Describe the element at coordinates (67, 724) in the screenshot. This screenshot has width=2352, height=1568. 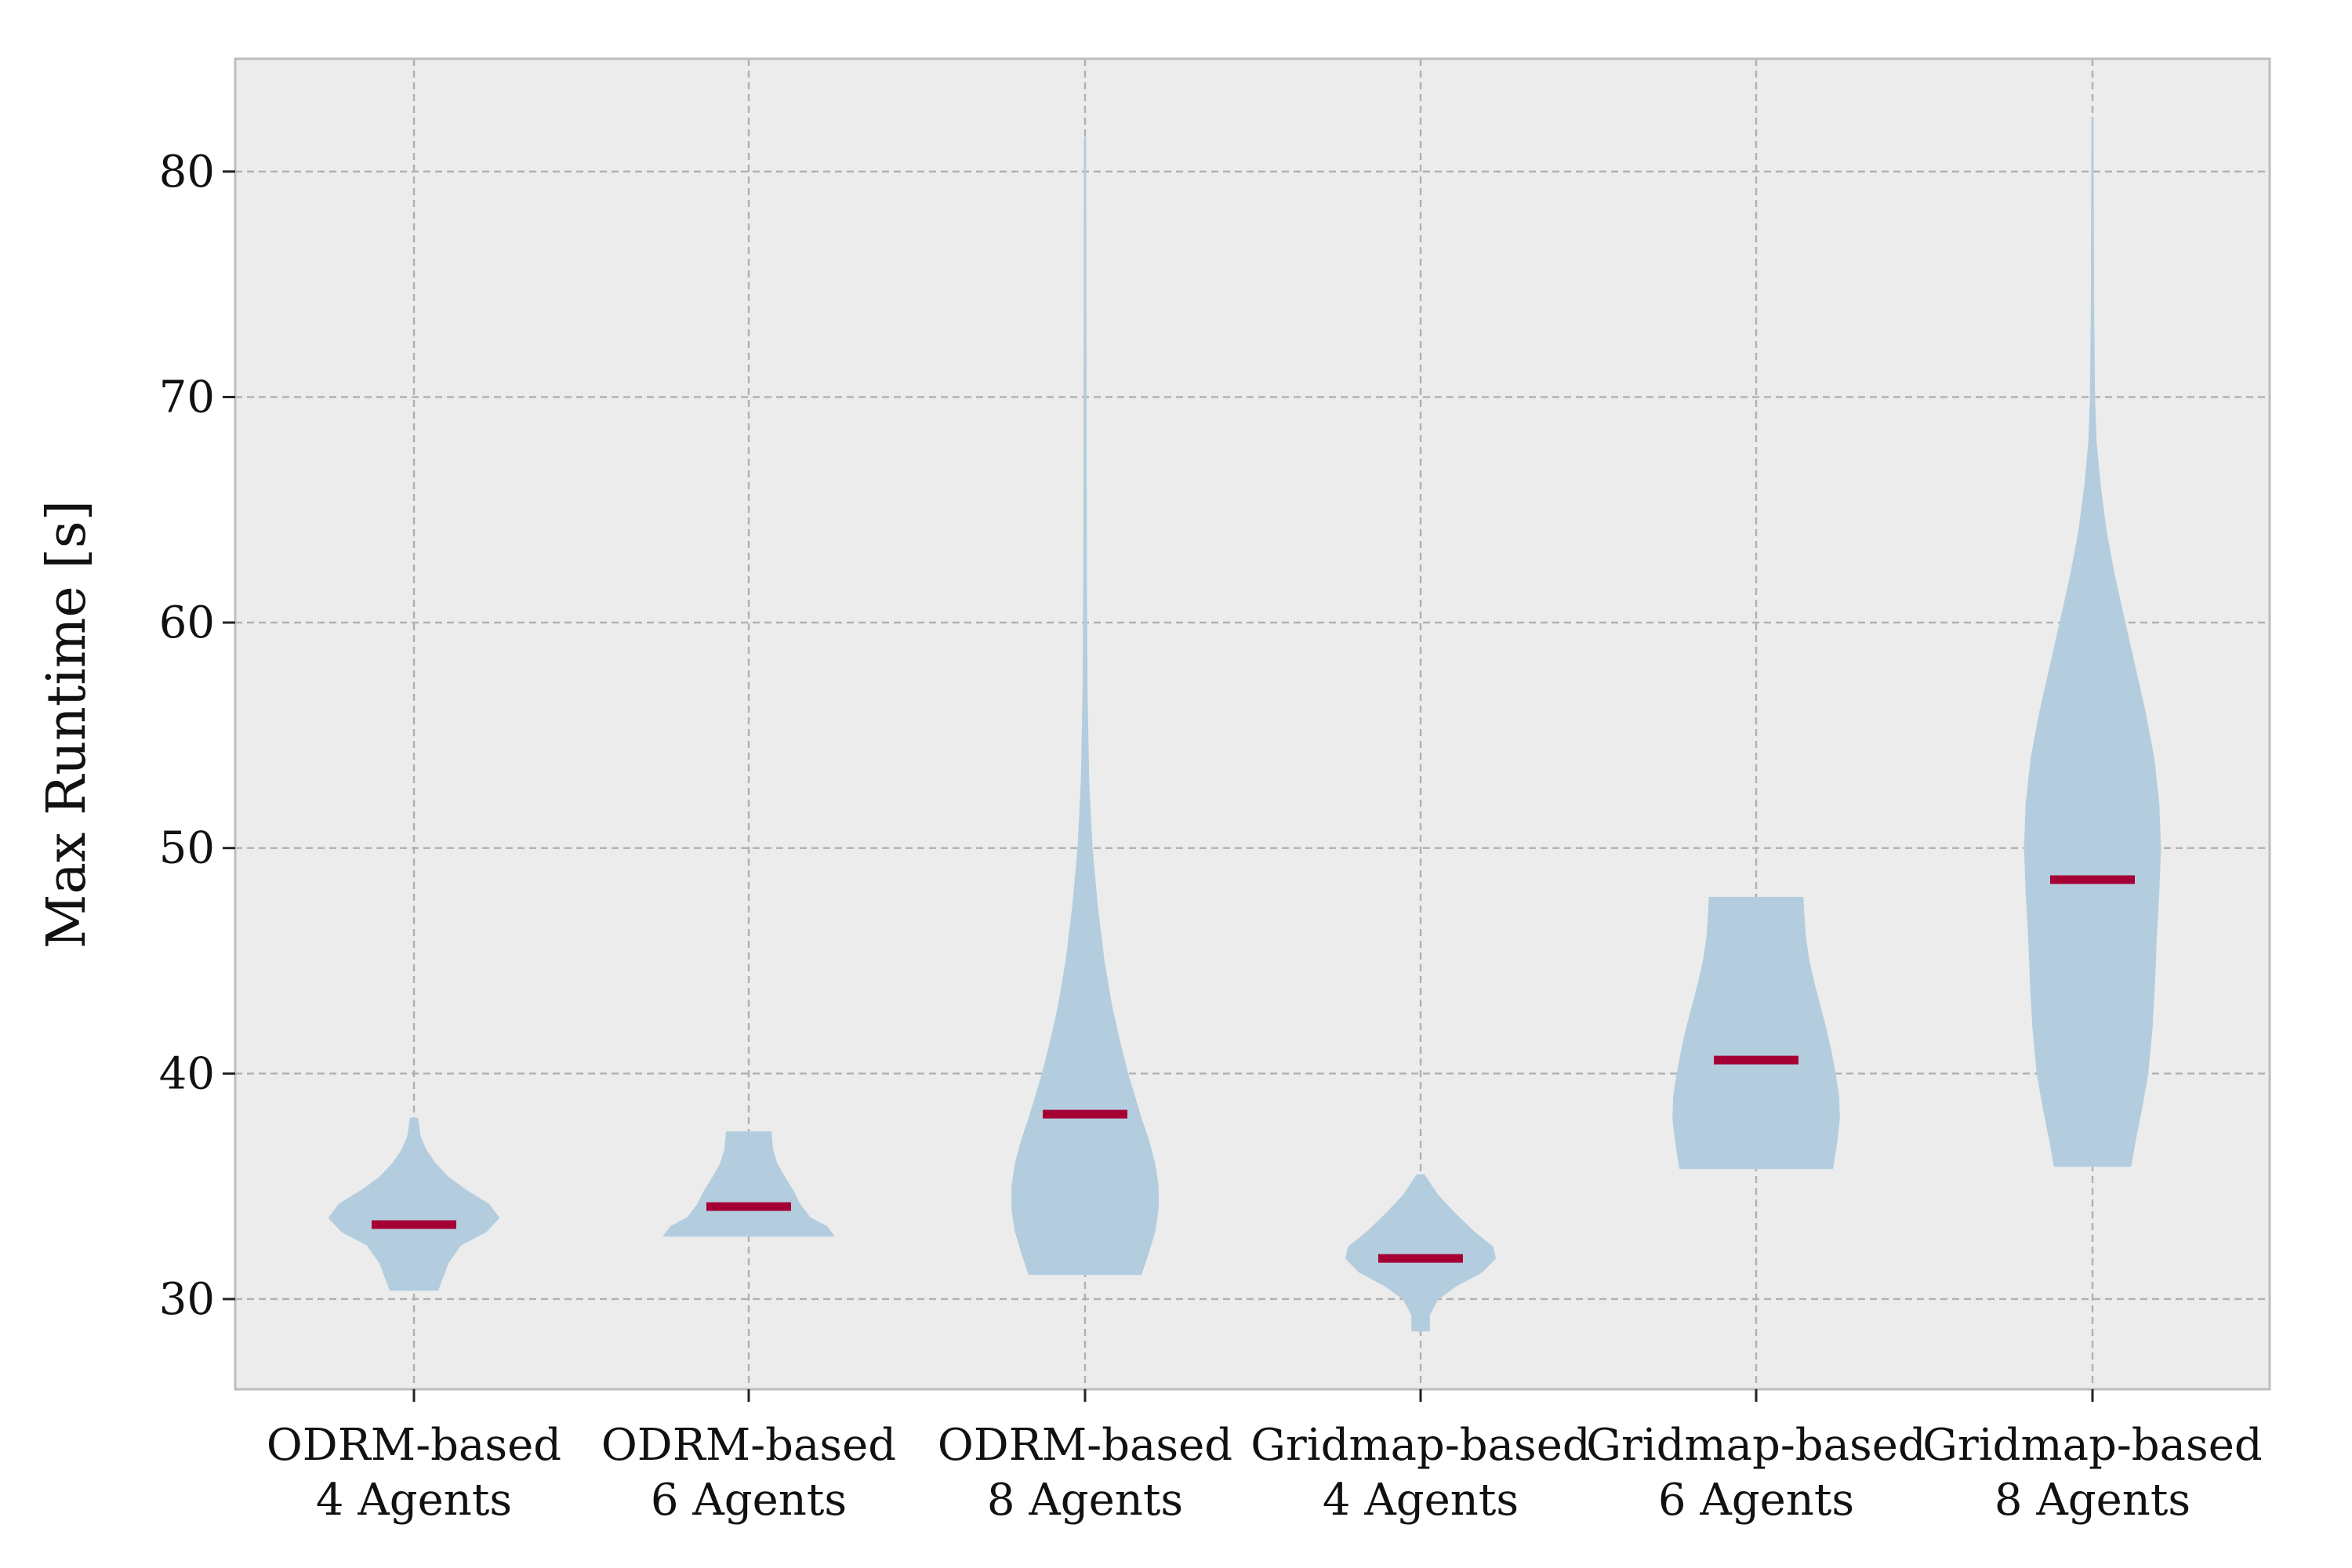
I see `y-axis-title: Max Runtime [s]` at that location.